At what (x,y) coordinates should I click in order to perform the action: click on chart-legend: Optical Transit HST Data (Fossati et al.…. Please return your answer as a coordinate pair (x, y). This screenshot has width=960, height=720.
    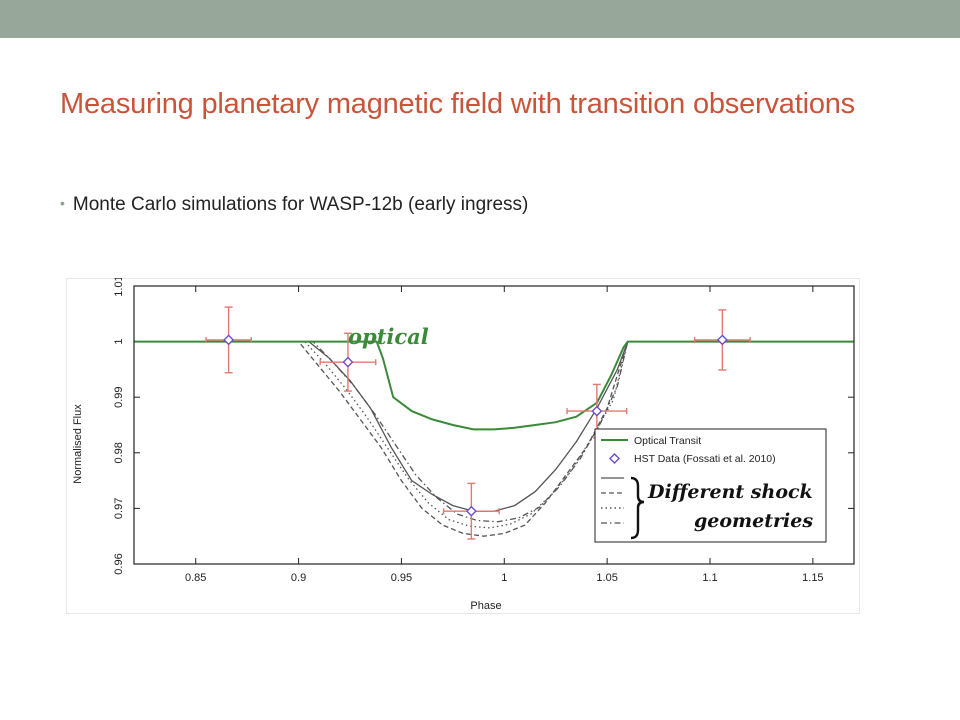
    Looking at the image, I should click on (710, 485).